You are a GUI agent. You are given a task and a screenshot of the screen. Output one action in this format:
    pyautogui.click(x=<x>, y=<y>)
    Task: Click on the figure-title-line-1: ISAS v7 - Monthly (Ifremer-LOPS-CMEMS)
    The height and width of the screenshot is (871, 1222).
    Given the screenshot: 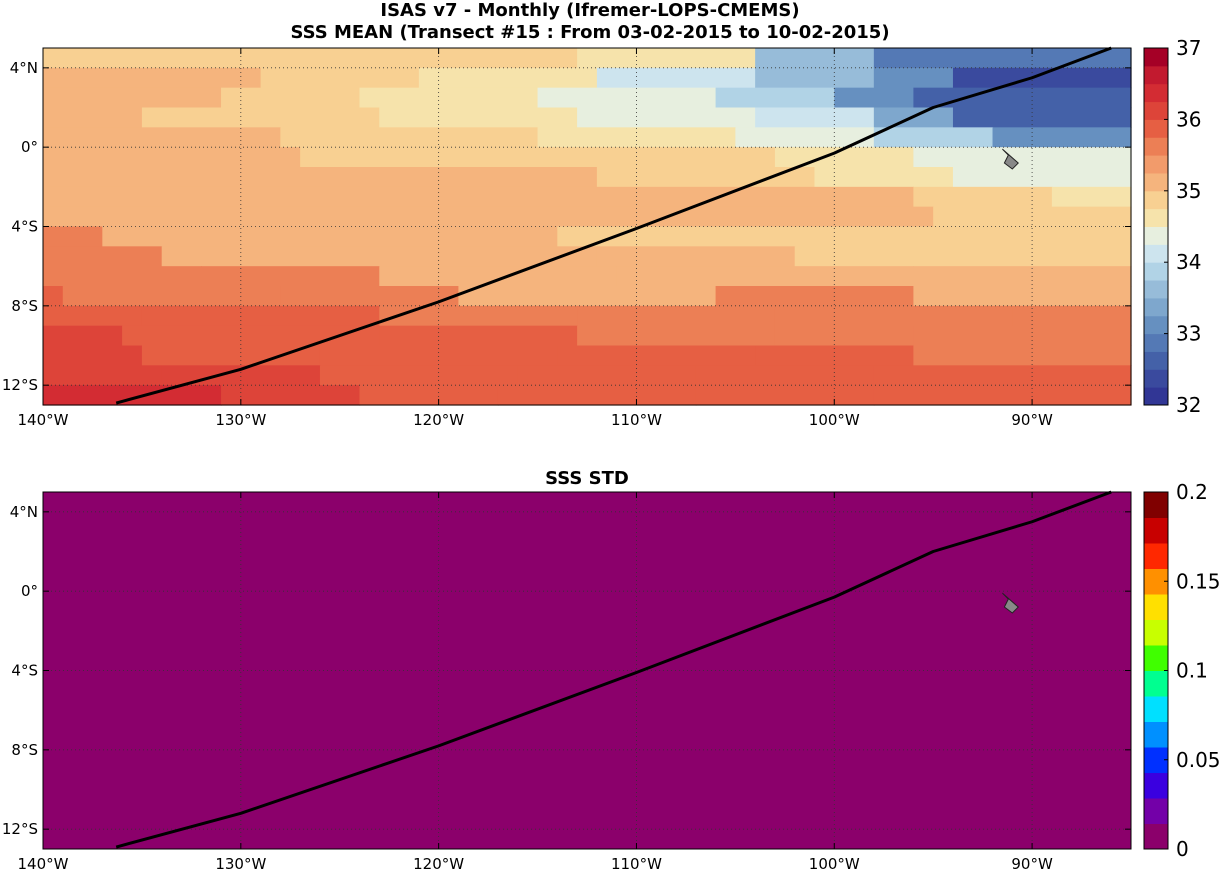 What is the action you would take?
    pyautogui.click(x=590, y=10)
    